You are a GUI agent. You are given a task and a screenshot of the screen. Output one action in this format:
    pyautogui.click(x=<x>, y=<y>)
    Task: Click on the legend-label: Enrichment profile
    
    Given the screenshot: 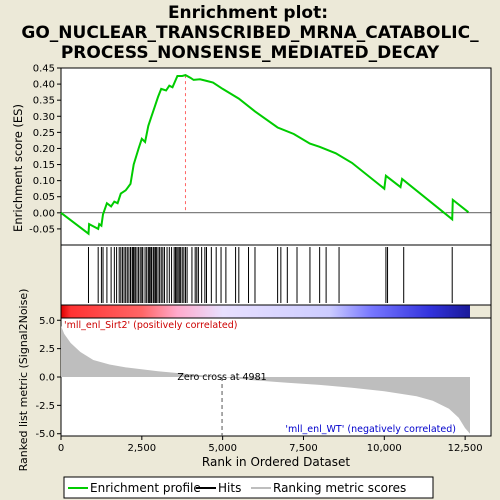 What is the action you would take?
    pyautogui.click(x=145, y=488)
    